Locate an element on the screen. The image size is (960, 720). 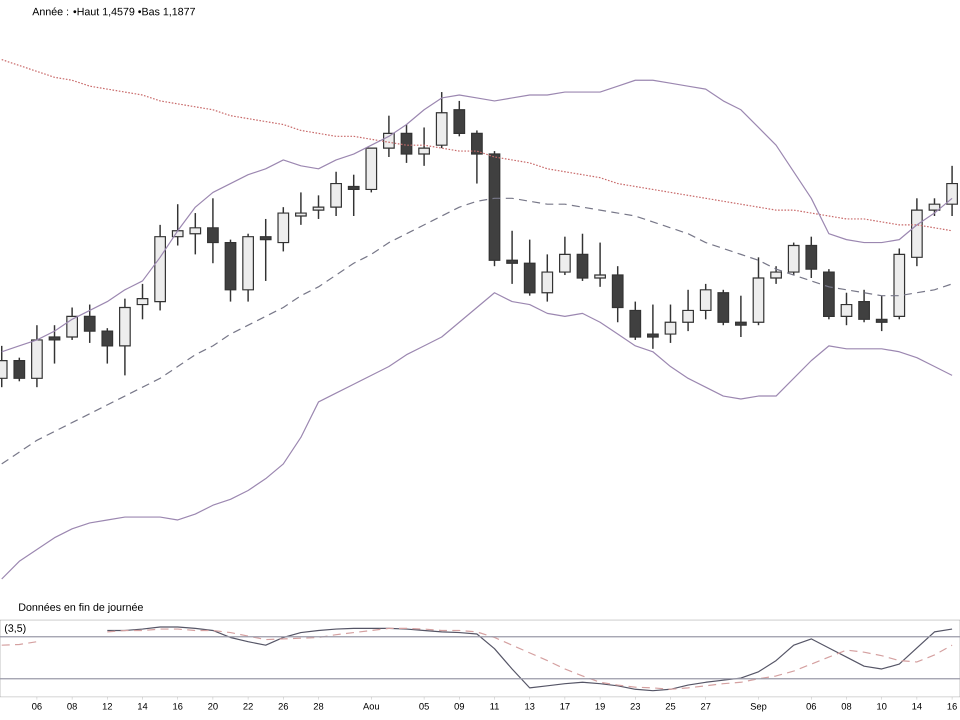
x-tick-label: 28 is located at coordinates (319, 706).